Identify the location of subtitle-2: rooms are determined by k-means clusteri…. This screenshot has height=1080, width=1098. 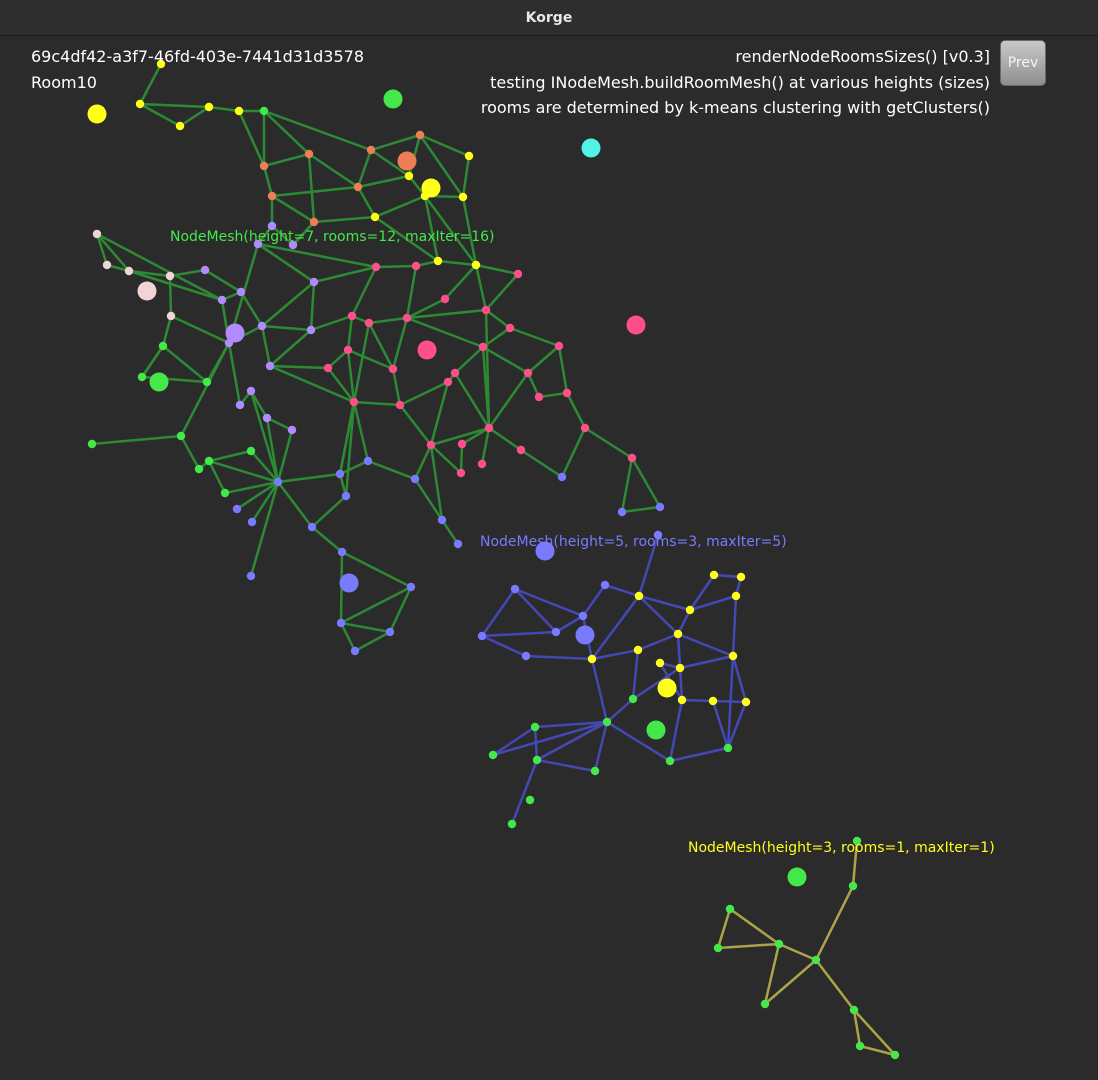
(735, 107).